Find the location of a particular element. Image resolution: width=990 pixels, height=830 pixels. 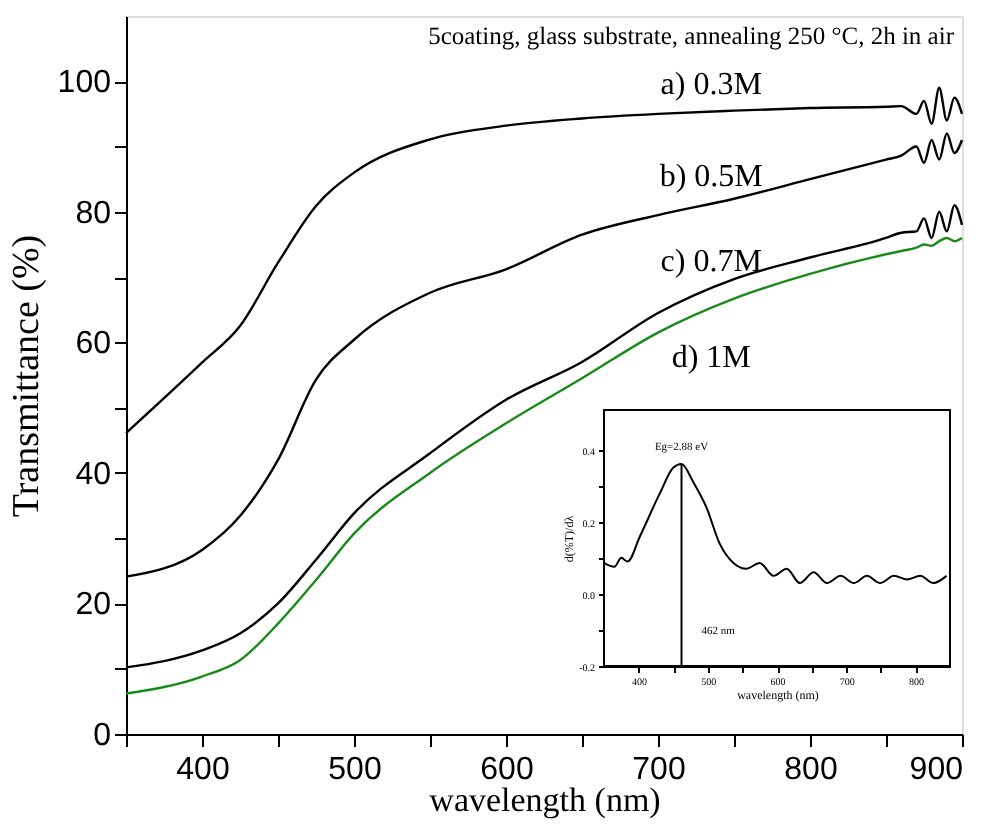

y-tick-label: 80 is located at coordinates (93, 213).